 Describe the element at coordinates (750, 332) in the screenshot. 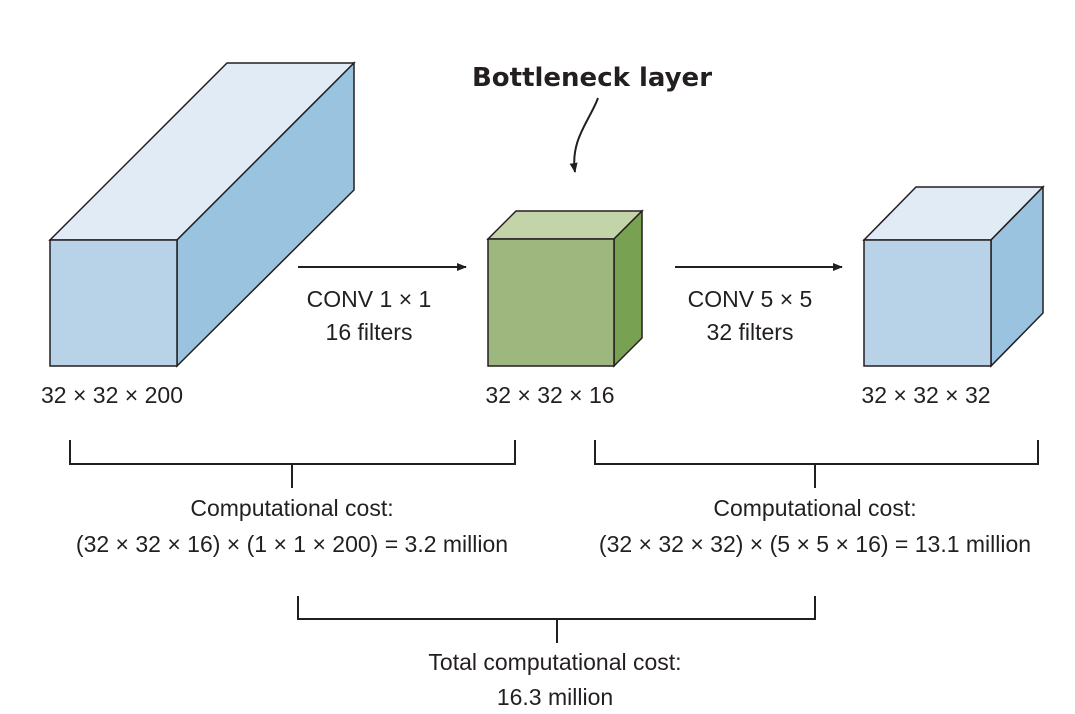

I see `conv2-filters-label: 32 filters` at that location.